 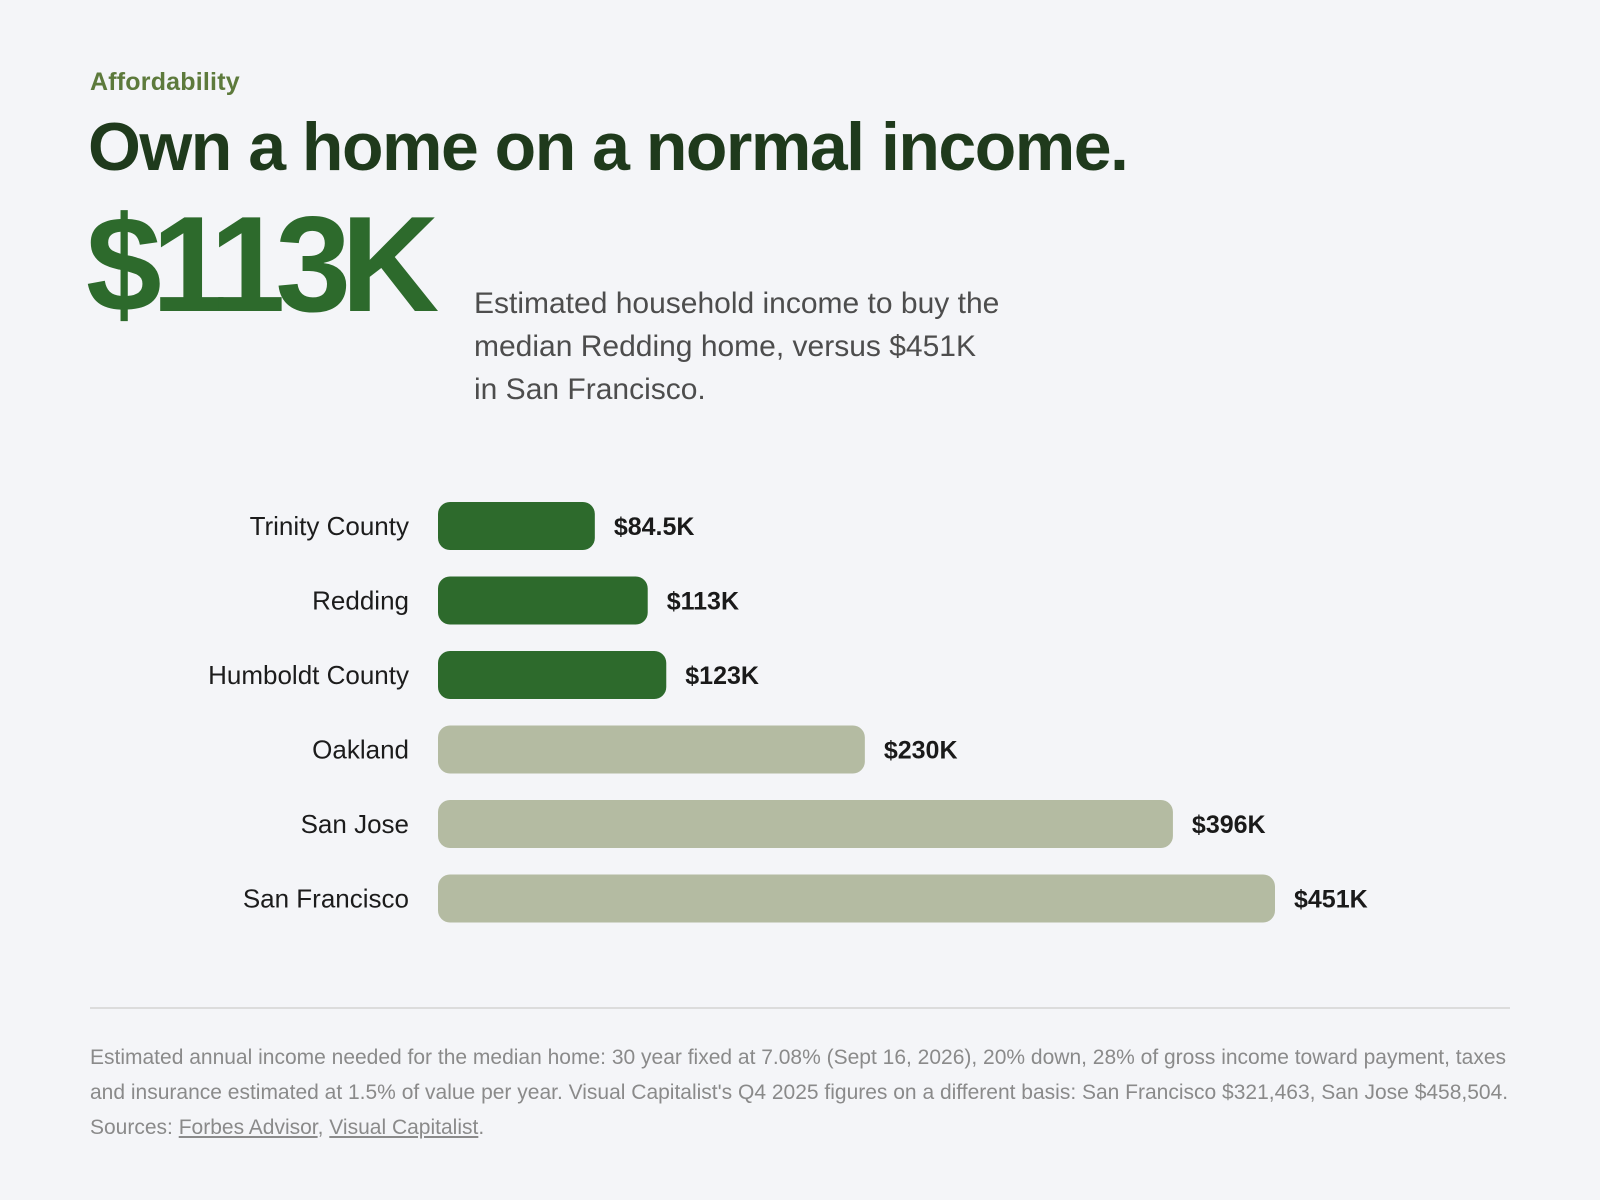 I want to click on bar-trinity-county, so click(x=516, y=526).